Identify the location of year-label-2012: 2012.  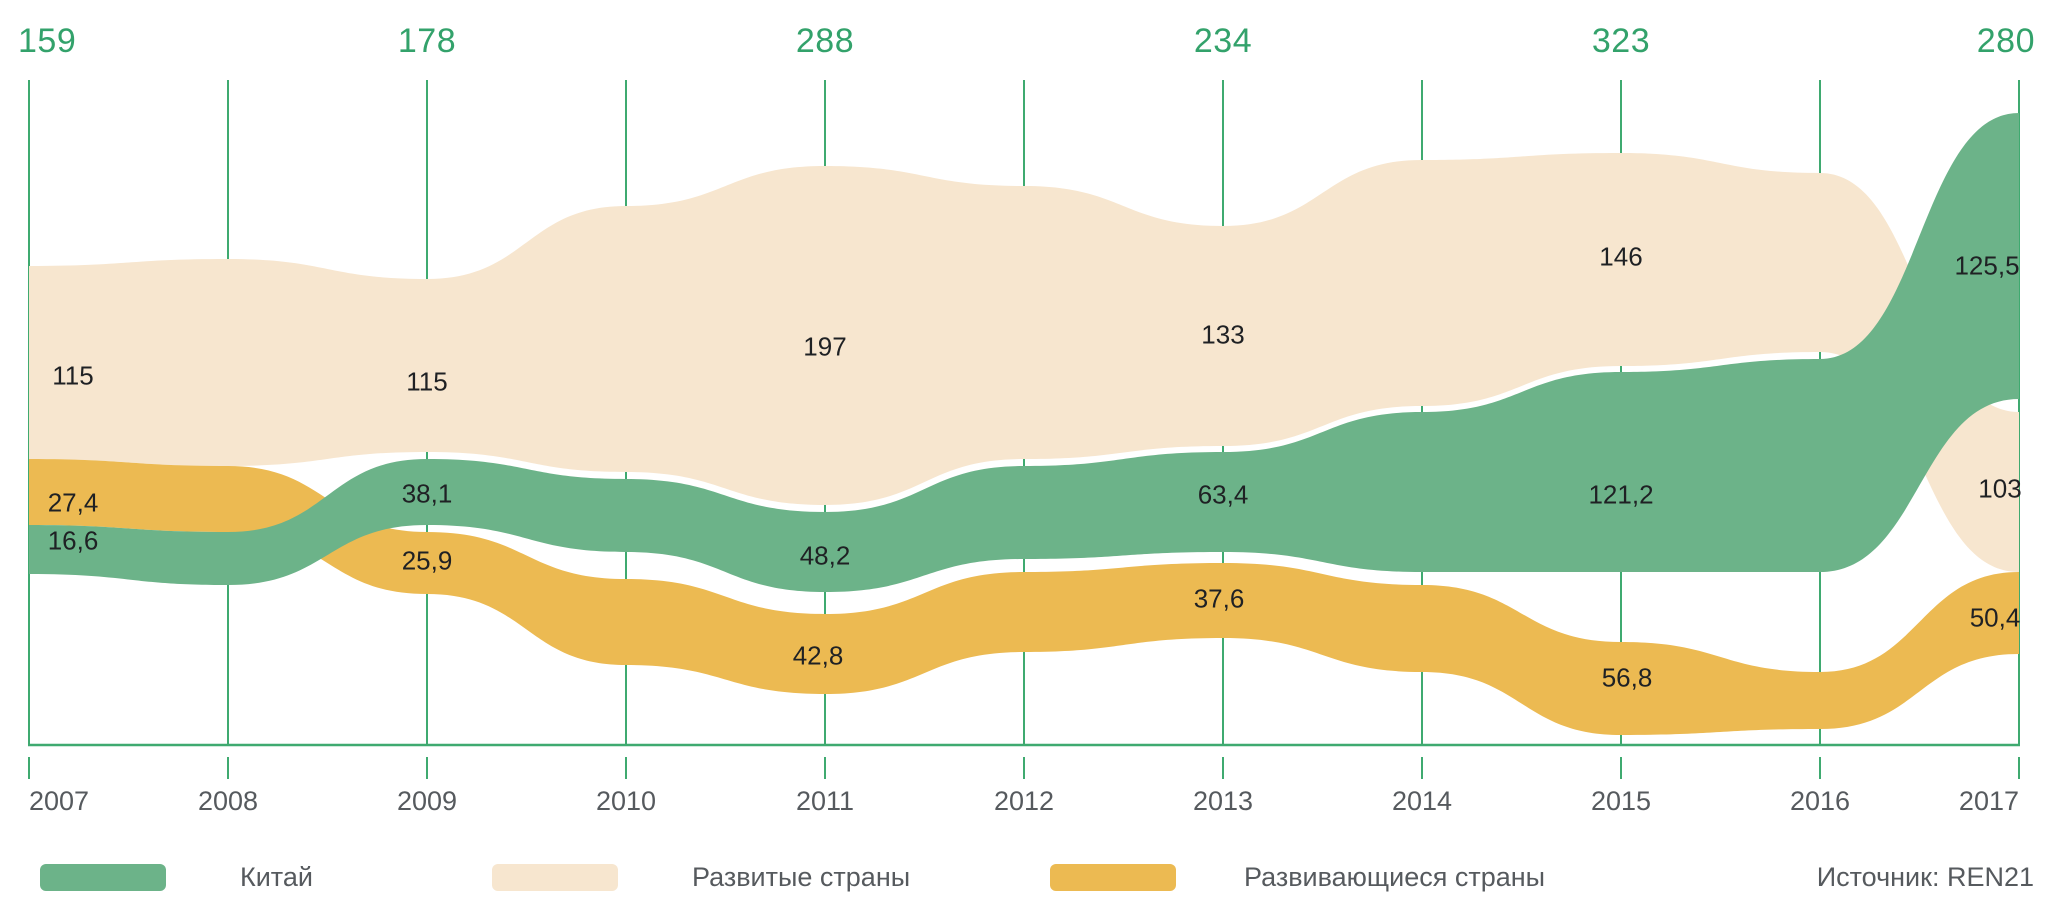
(1024, 801).